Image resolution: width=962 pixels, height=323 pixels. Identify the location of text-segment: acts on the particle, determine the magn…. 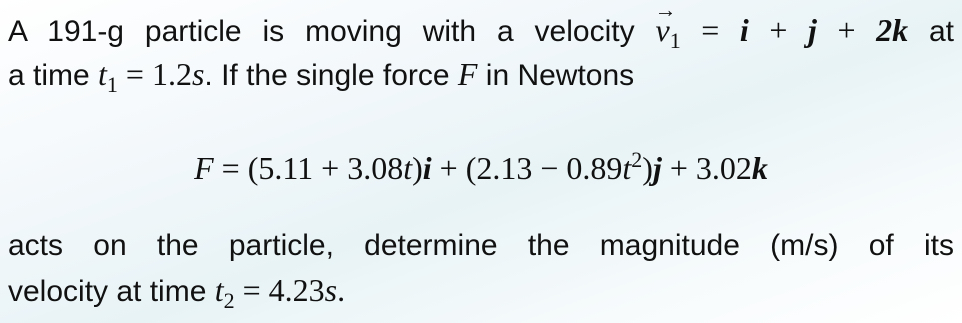
(481, 245).